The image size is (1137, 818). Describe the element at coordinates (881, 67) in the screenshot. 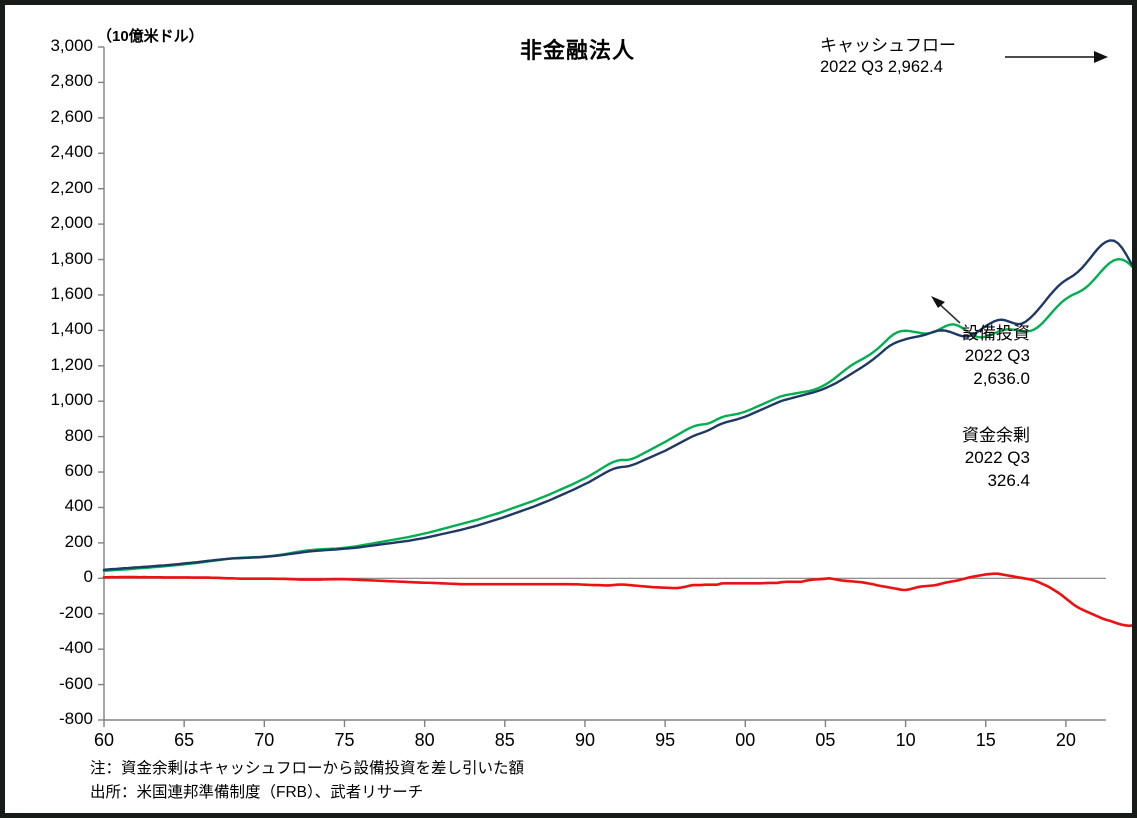

I see `annotation-cashflow-value: 2022 Q3 2,962.4` at that location.